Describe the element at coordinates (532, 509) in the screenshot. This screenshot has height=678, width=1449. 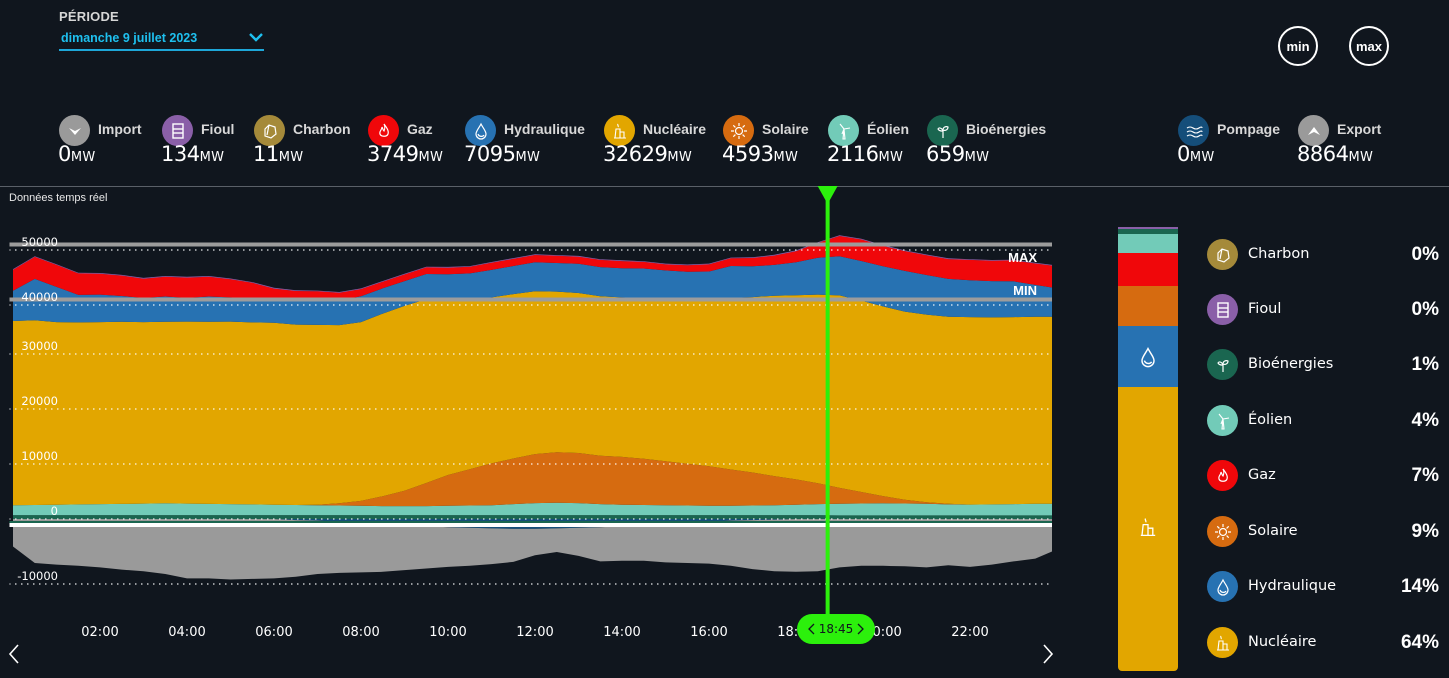
I see `area-éolien` at that location.